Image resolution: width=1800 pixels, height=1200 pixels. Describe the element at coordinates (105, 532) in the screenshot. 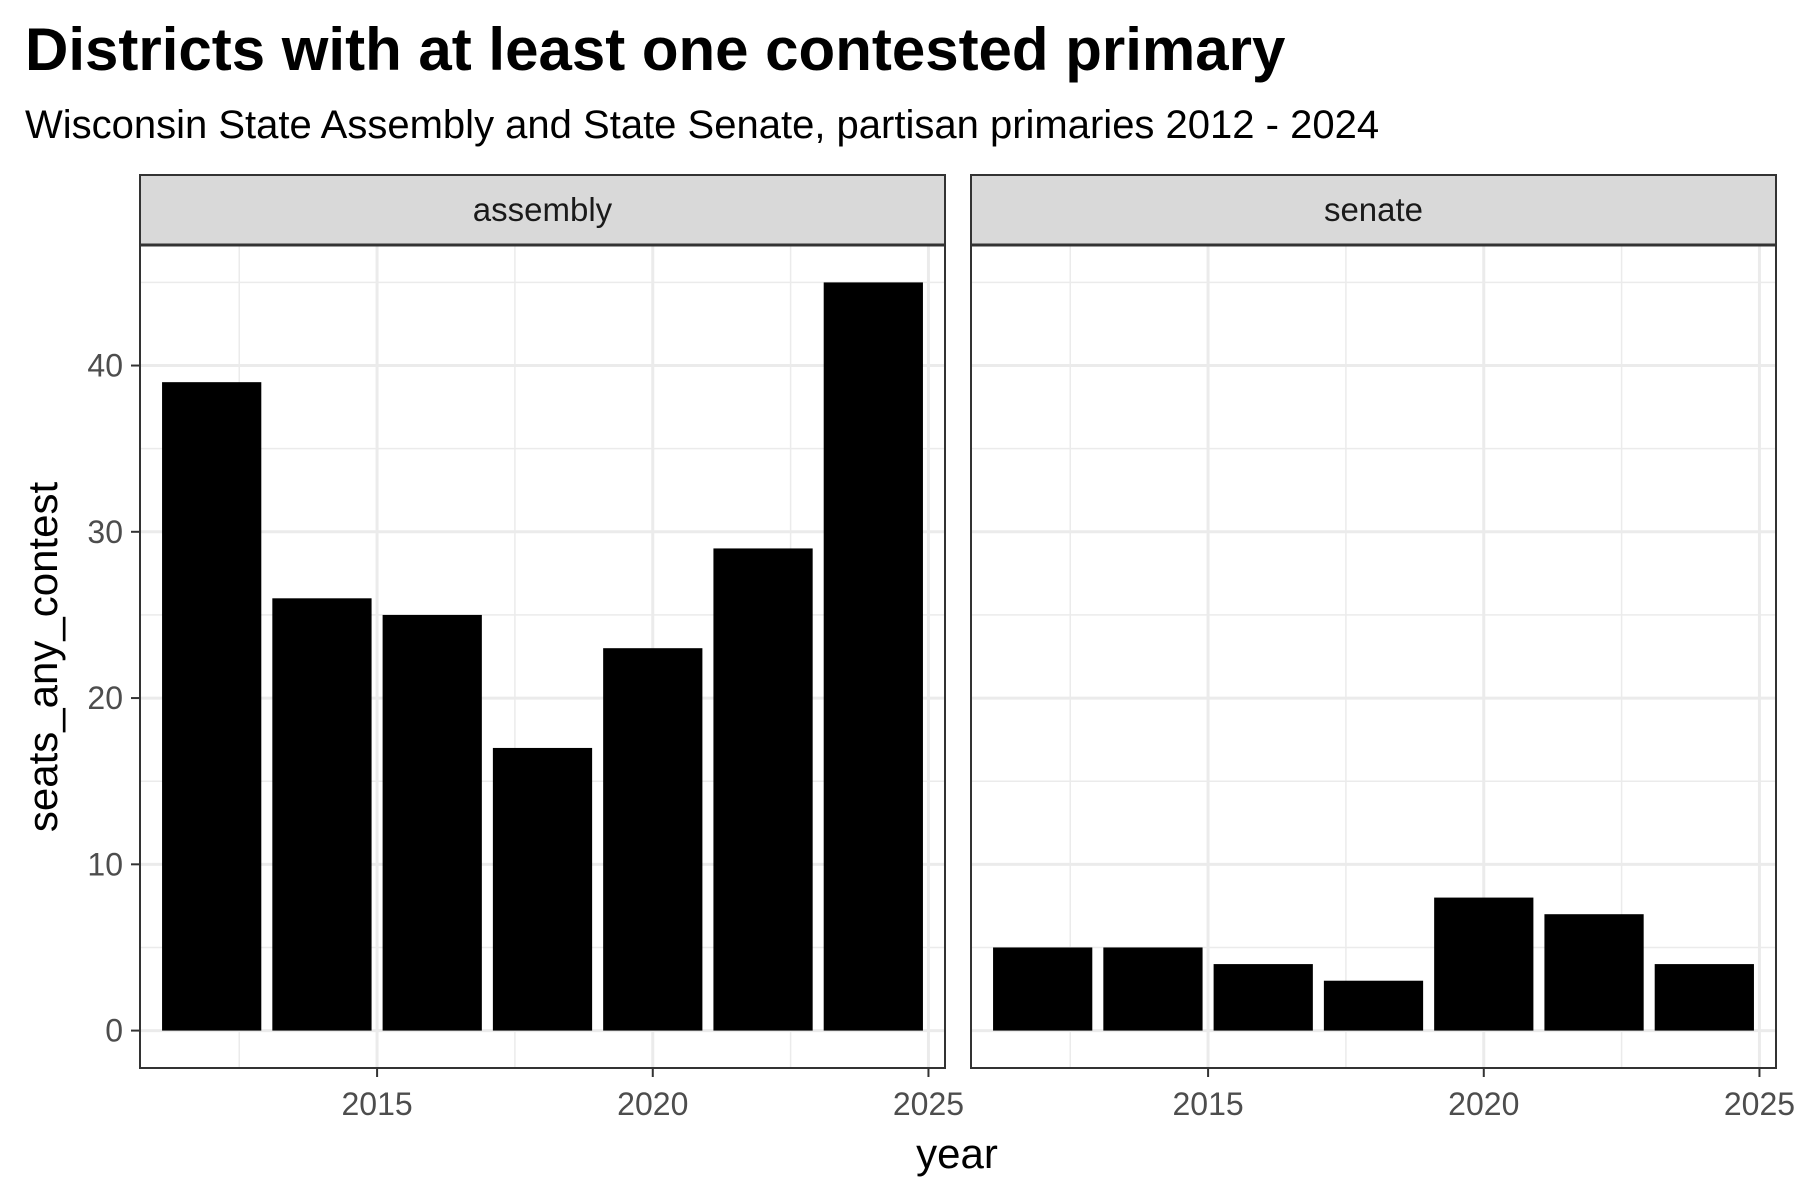

I see `y-tick-label: 30` at that location.